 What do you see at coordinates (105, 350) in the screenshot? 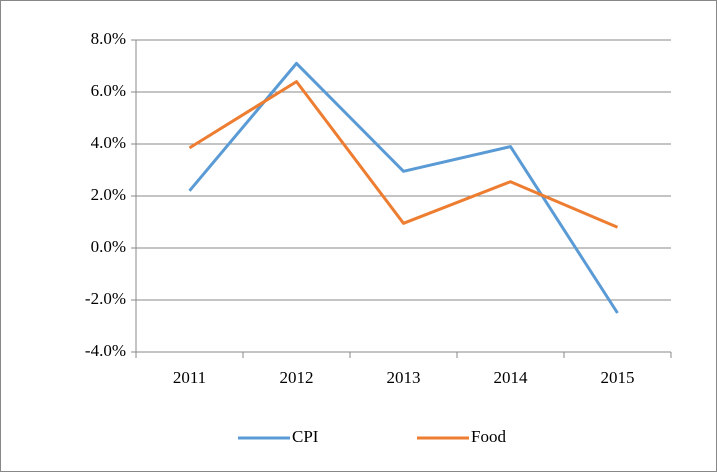
I see `y-tick-label: -4.0%` at bounding box center [105, 350].